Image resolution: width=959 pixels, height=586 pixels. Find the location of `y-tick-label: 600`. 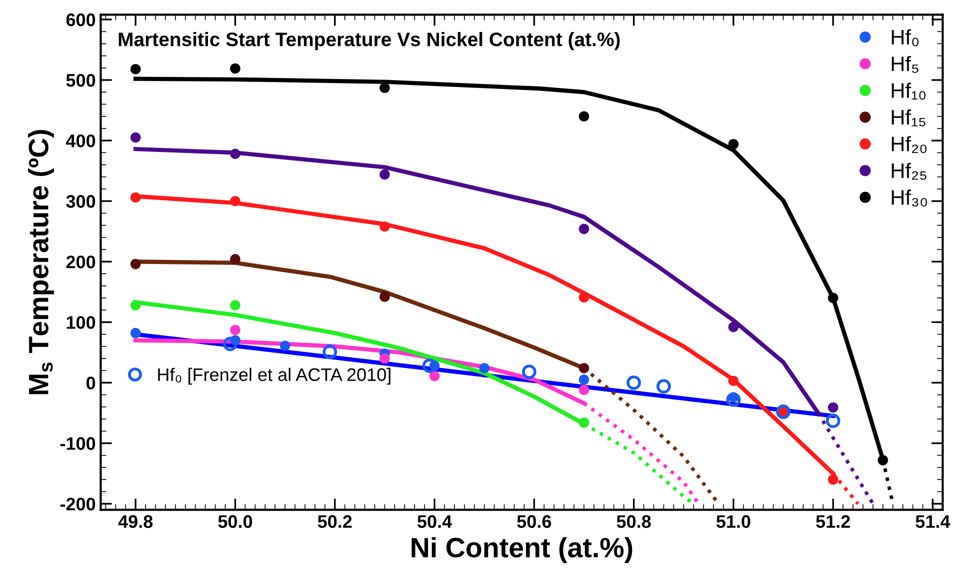

y-tick-label: 600 is located at coordinates (81, 19).